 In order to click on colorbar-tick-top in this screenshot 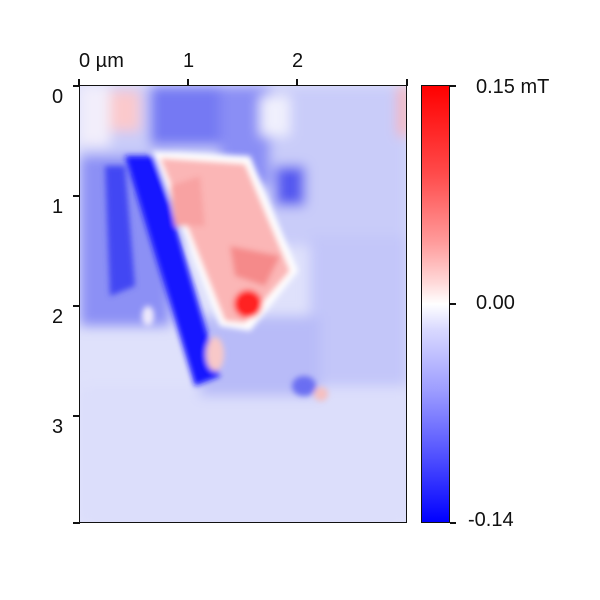, I will do `click(453, 86)`.